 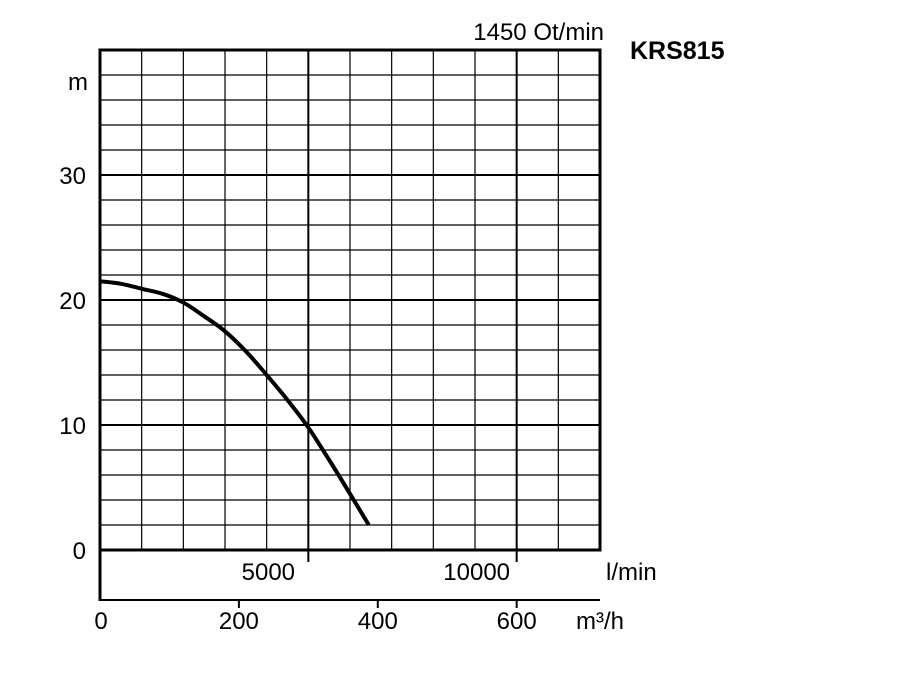 I want to click on x-tick-label-m3h: 200, so click(x=239, y=621).